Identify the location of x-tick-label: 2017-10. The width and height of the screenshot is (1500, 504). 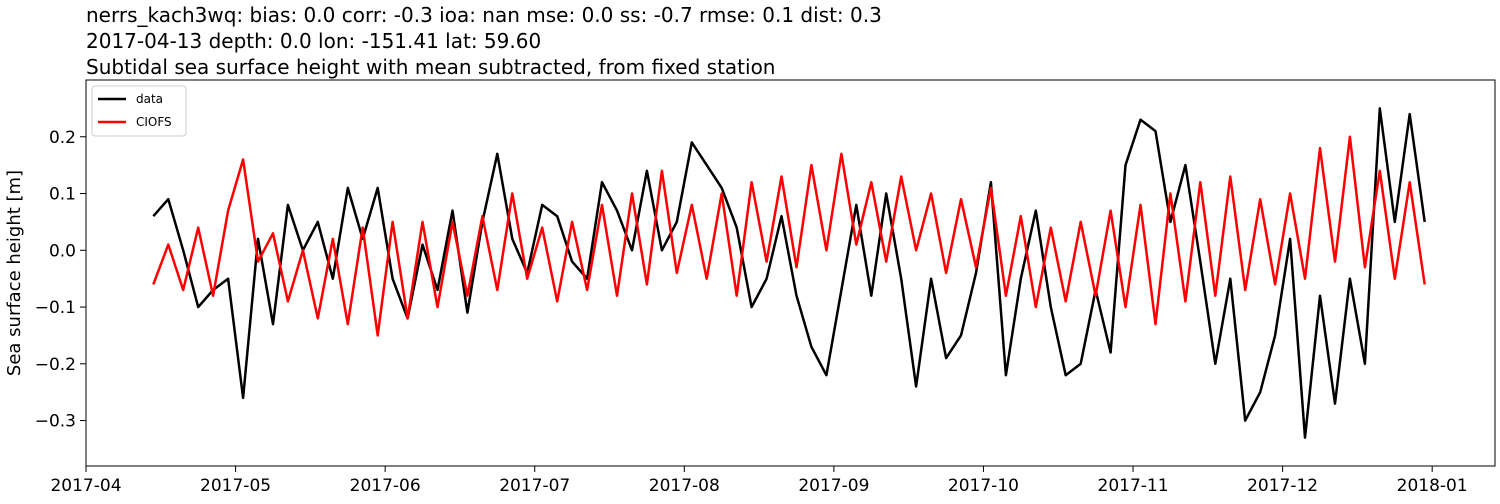
(983, 486).